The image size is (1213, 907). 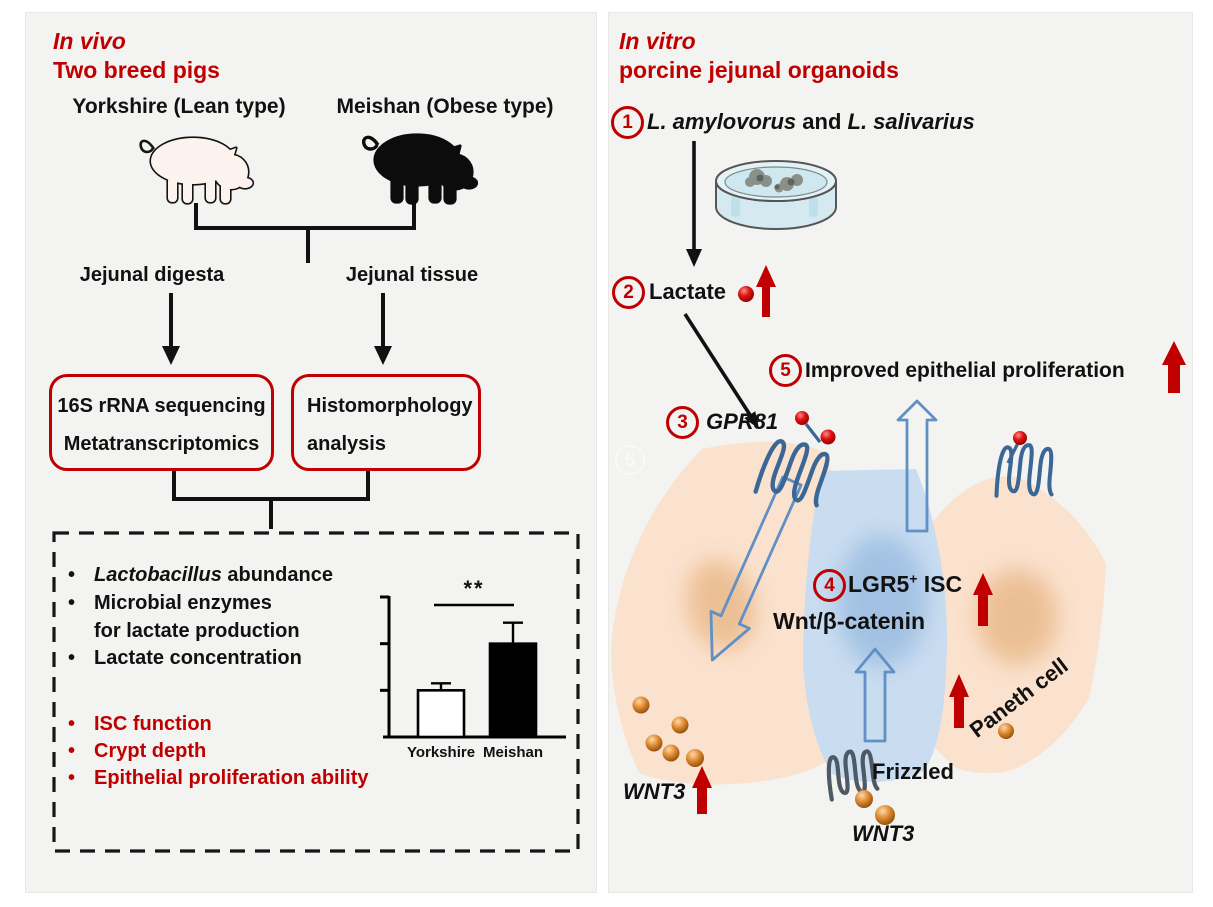 What do you see at coordinates (271, 486) in the screenshot?
I see `method-bracket` at bounding box center [271, 486].